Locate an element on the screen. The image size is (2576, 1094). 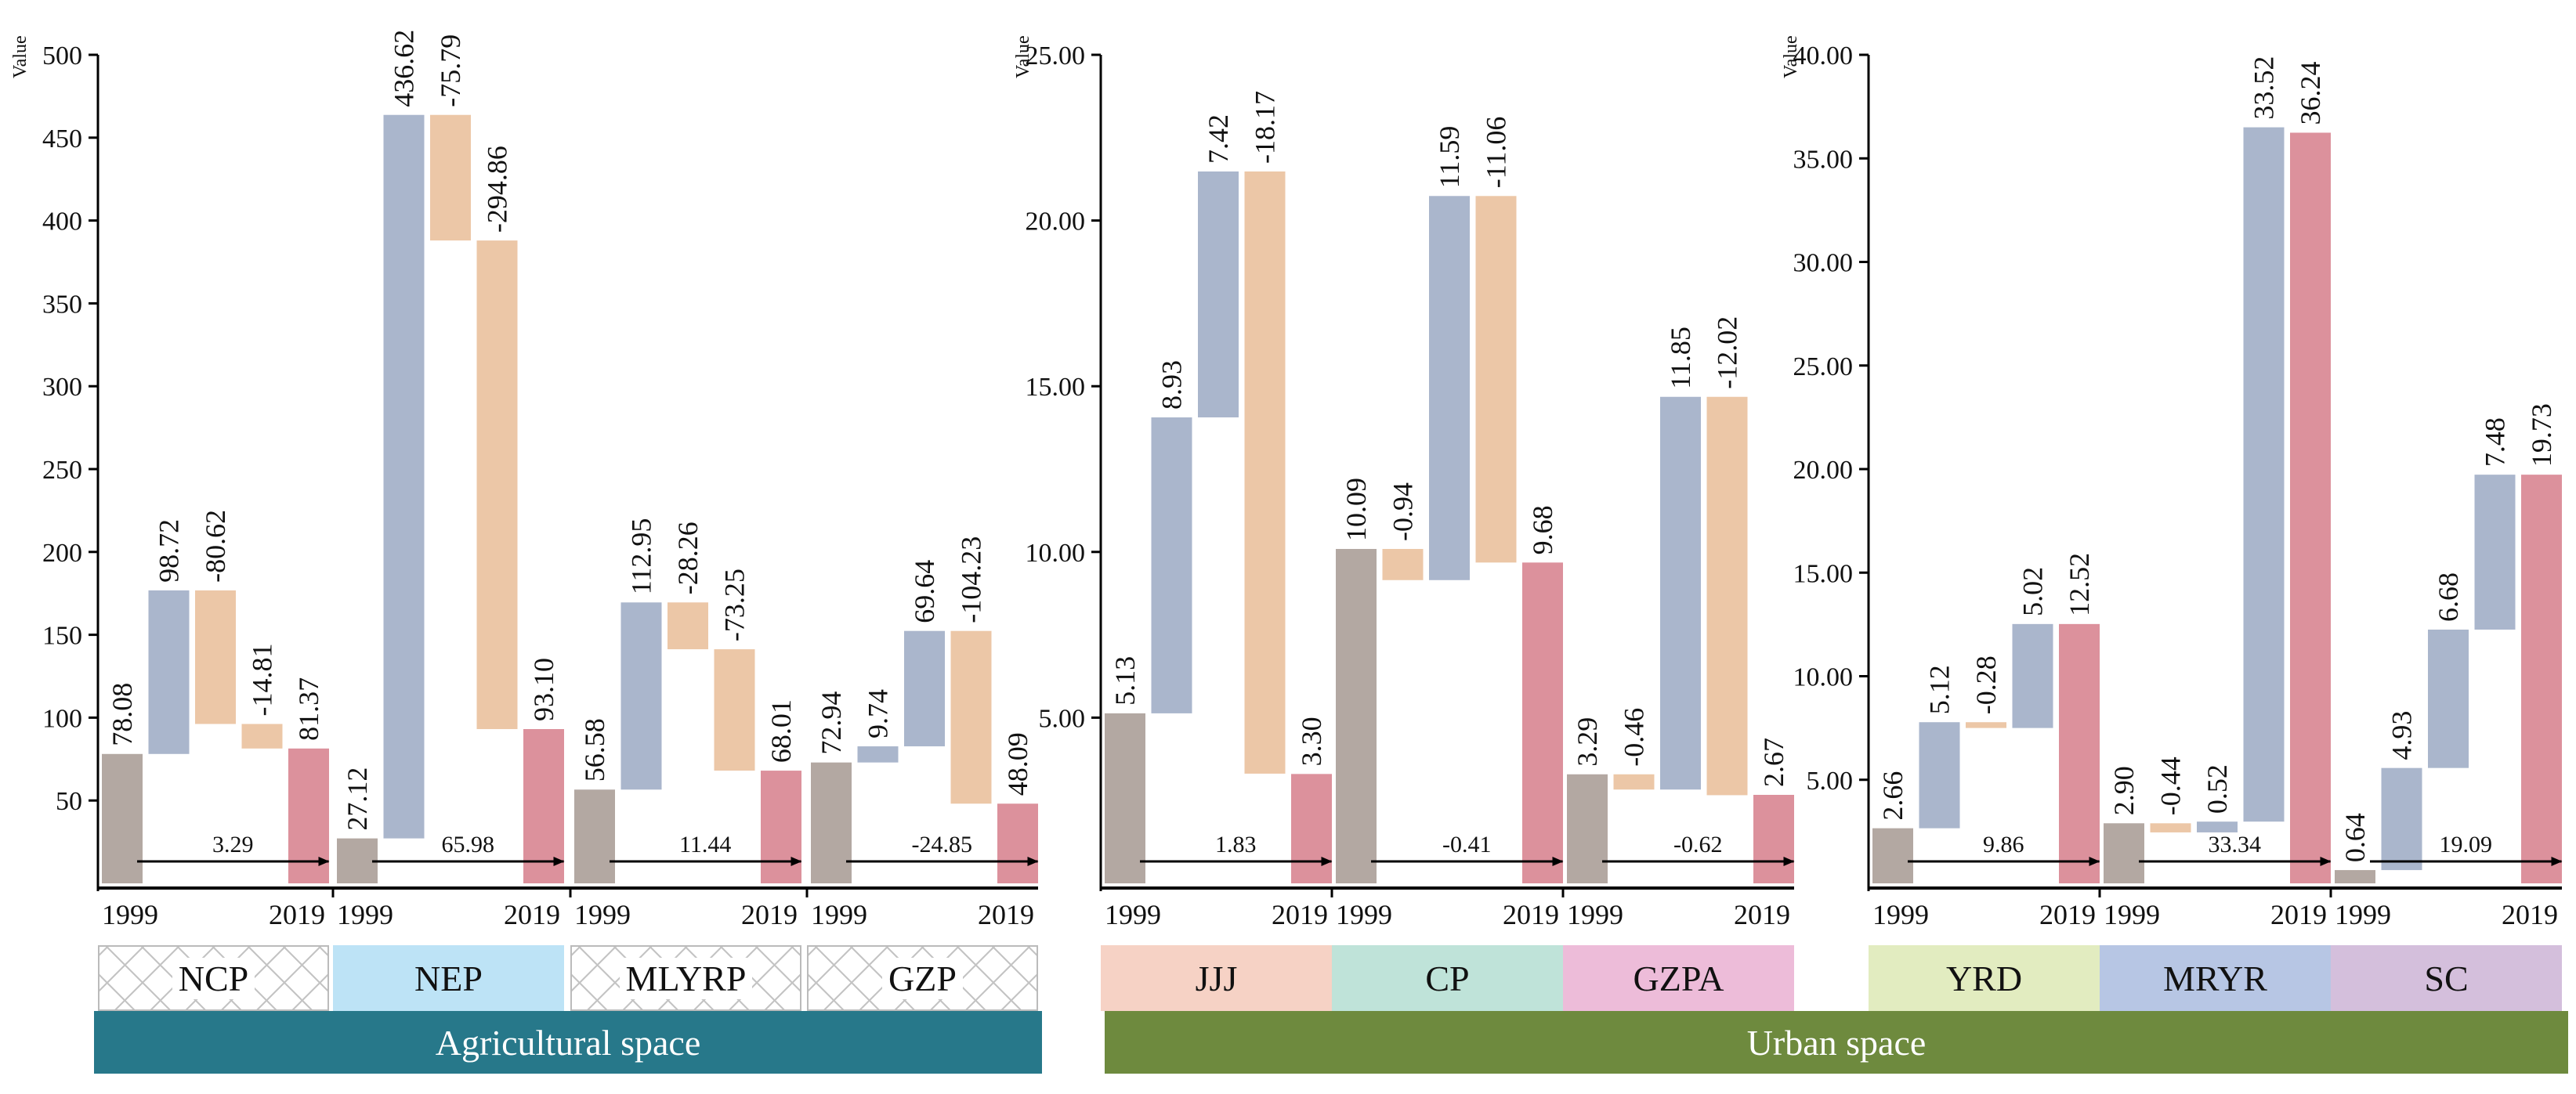
y-tick-label: 10.00 is located at coordinates (1056, 553).